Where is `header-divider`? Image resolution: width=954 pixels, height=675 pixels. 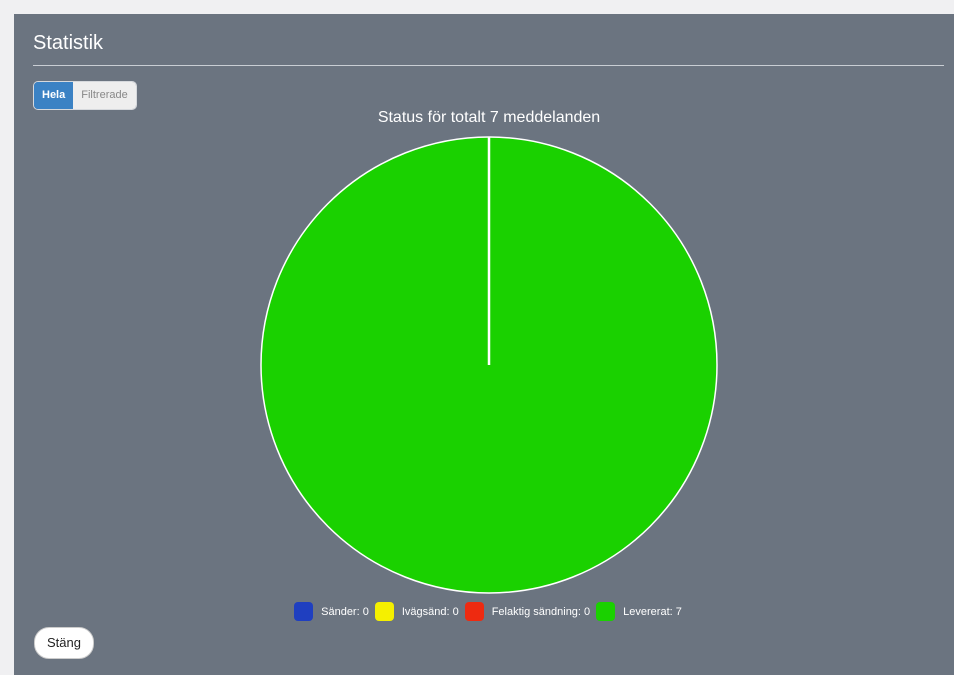
header-divider is located at coordinates (488, 65).